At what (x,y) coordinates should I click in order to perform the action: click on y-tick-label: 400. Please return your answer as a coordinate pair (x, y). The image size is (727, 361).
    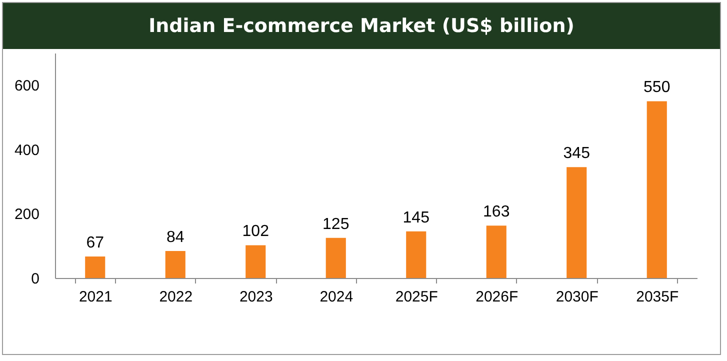
    Looking at the image, I should click on (27, 150).